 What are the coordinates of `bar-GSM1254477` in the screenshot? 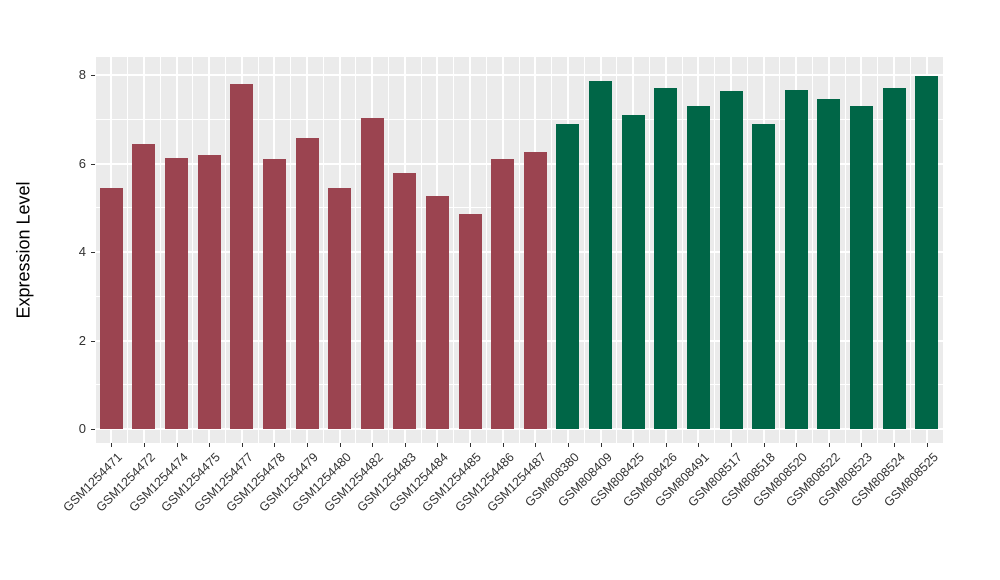 It's located at (242, 256).